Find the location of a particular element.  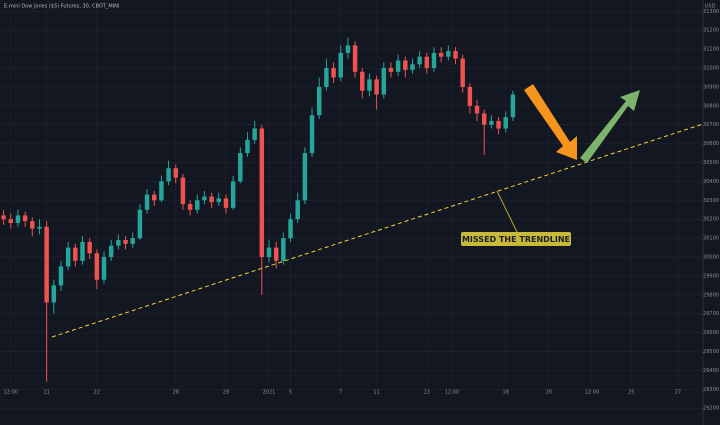

y-tick-label: 29200 is located at coordinates (711, 409).